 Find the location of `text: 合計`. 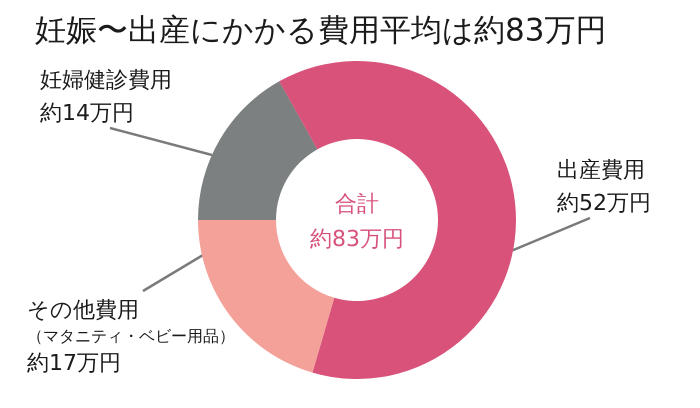

text: 合計 is located at coordinates (357, 204).